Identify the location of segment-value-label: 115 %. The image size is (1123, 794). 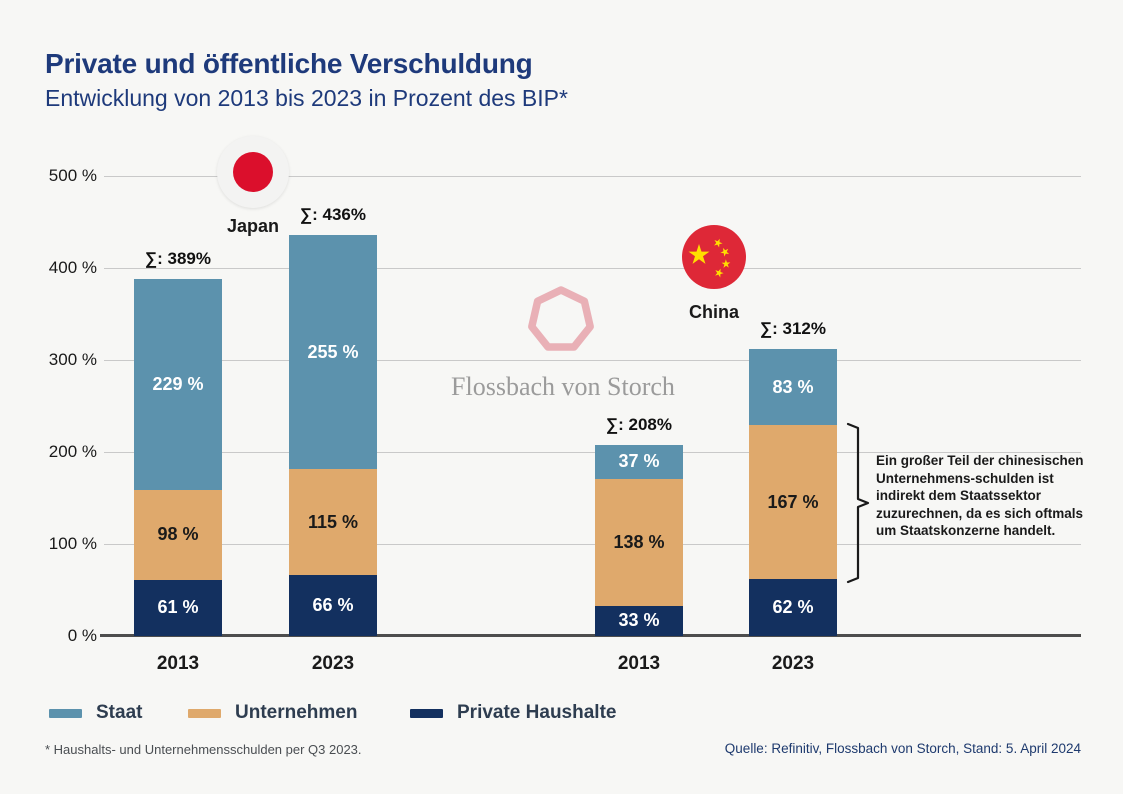
(333, 521).